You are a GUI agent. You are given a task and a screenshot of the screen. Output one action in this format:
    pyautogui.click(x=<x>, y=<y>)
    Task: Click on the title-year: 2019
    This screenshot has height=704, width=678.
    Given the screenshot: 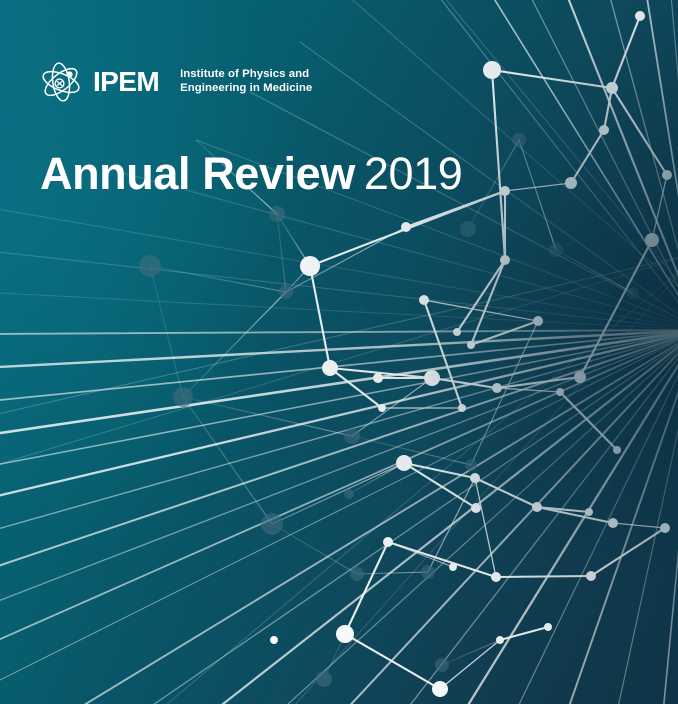 What is the action you would take?
    pyautogui.click(x=413, y=174)
    